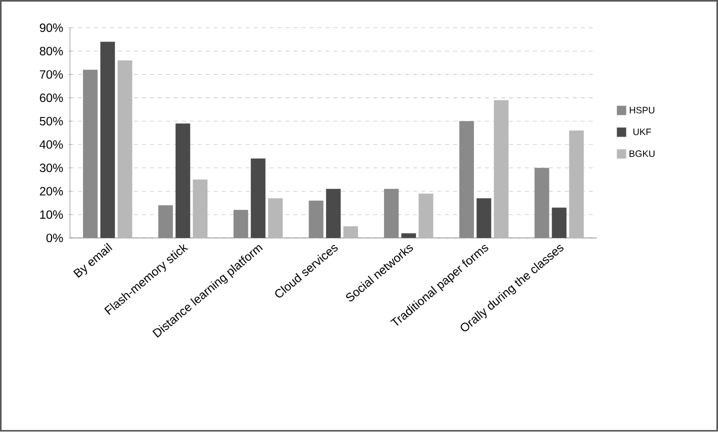  What do you see at coordinates (51, 168) in the screenshot?
I see `y-tick-label: 30%` at bounding box center [51, 168].